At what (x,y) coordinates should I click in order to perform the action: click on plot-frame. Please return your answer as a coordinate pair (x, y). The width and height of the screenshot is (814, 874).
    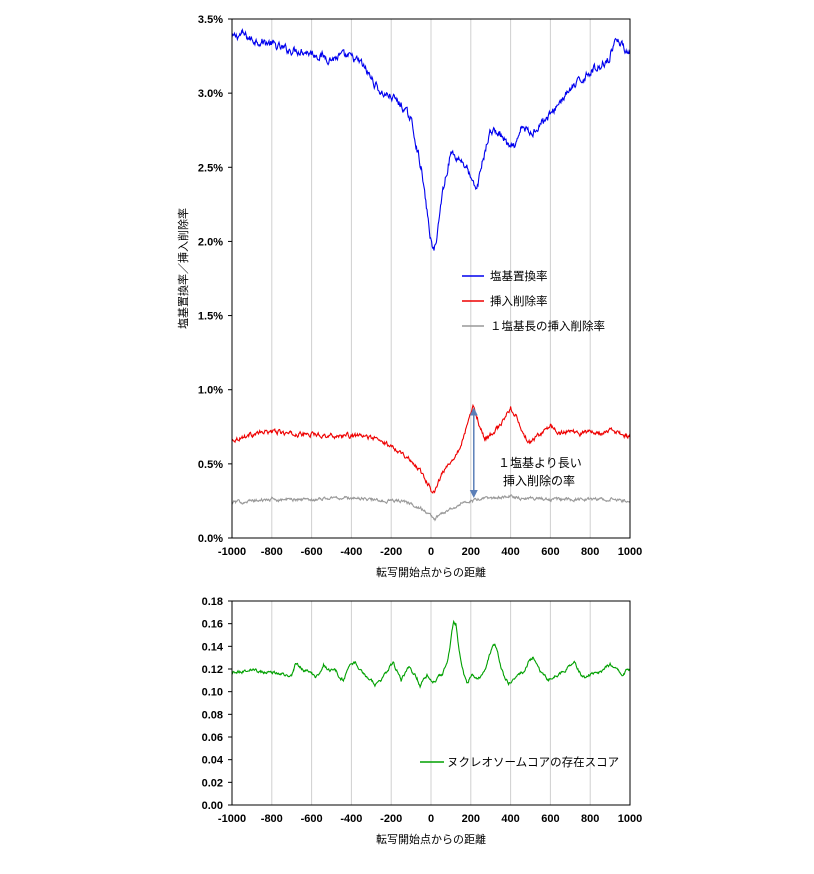
    Looking at the image, I should click on (431, 703).